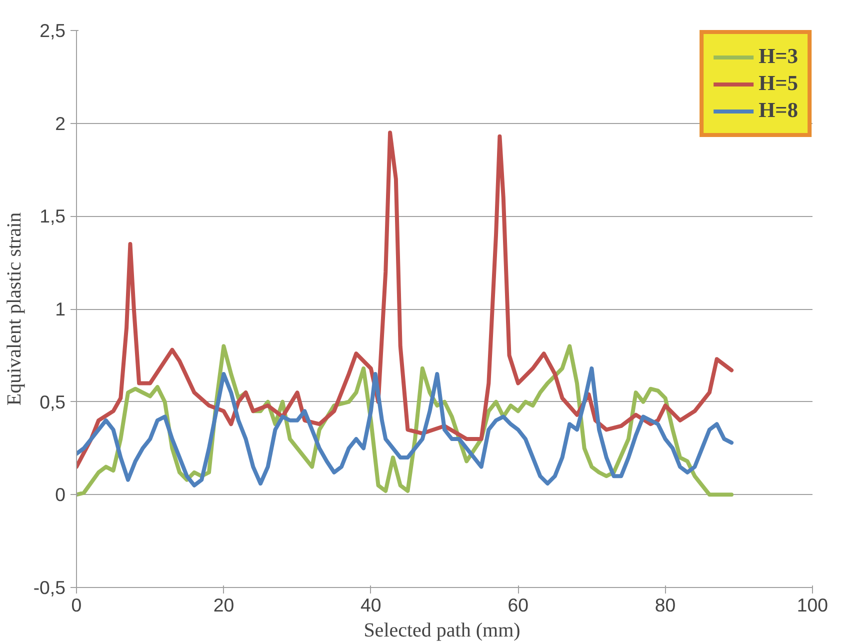 The width and height of the screenshot is (842, 644). What do you see at coordinates (442, 631) in the screenshot?
I see `x-axis-title: Selected path (mm)` at bounding box center [442, 631].